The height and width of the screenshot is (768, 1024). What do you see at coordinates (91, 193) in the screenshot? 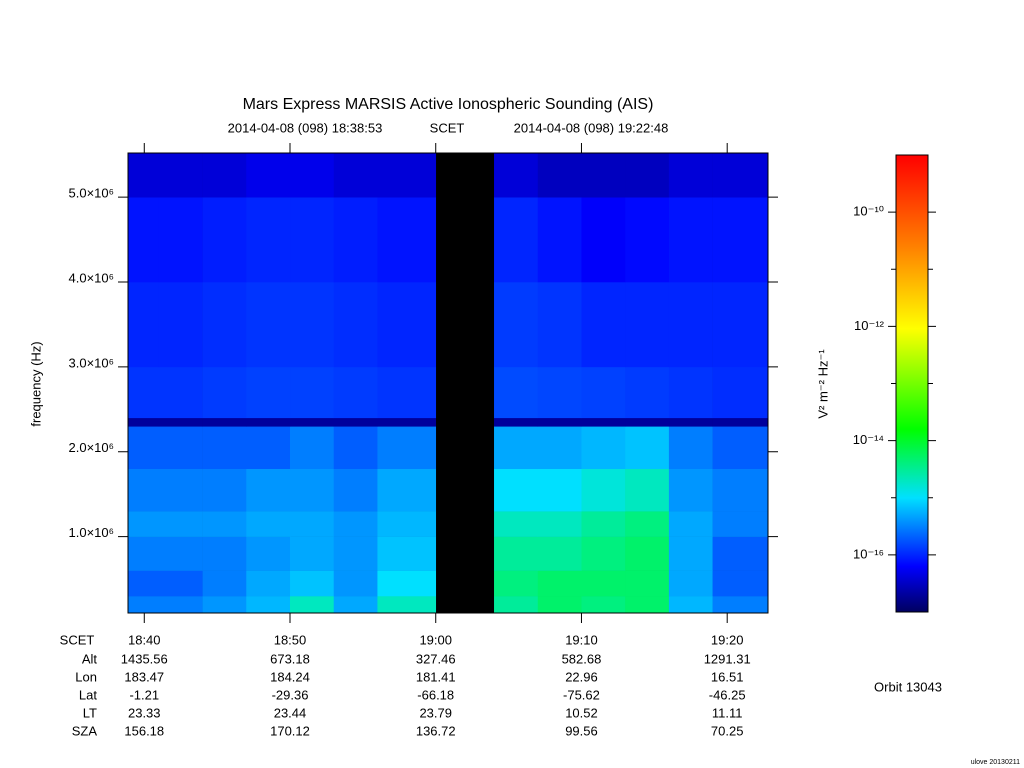
I see `y-tick-label: 5.0×10⁶` at bounding box center [91, 193].